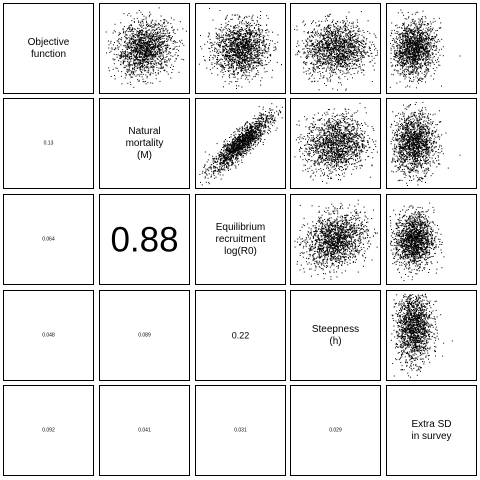 This screenshot has width=480, height=480. What do you see at coordinates (144, 143) in the screenshot?
I see `variable-label-line: mortality` at bounding box center [144, 143].